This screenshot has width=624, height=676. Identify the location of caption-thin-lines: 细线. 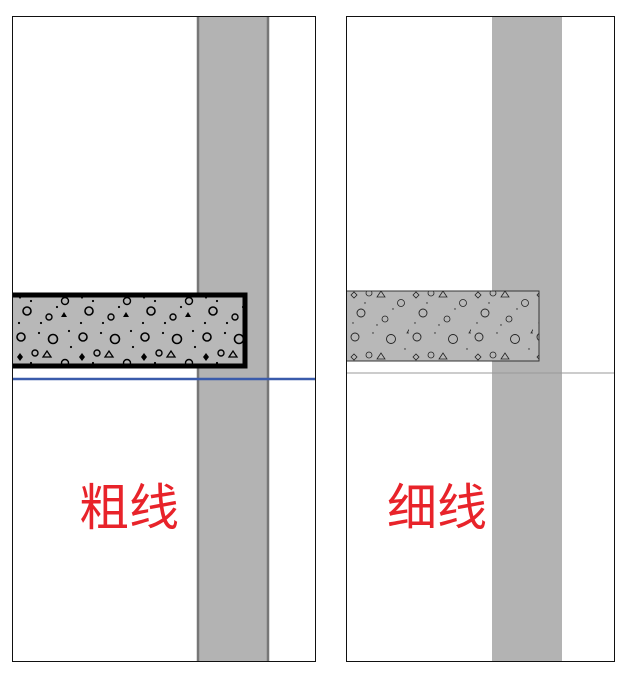
(437, 508).